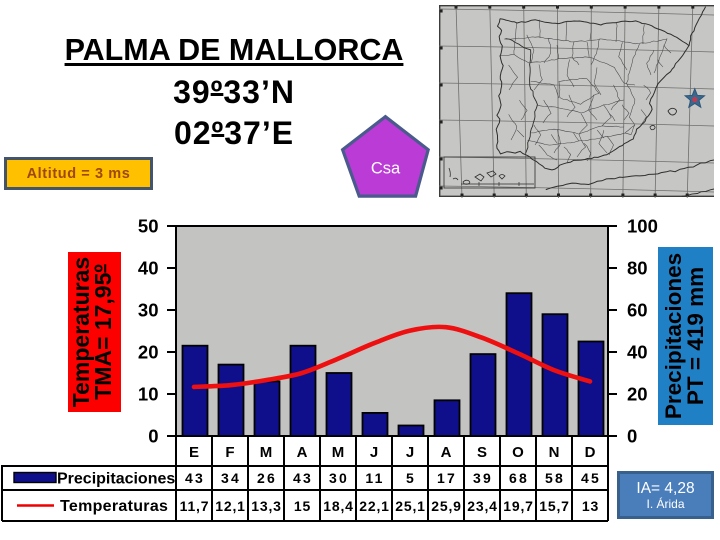 The width and height of the screenshot is (720, 540). What do you see at coordinates (590, 452) in the screenshot?
I see `svg-text: D` at bounding box center [590, 452].